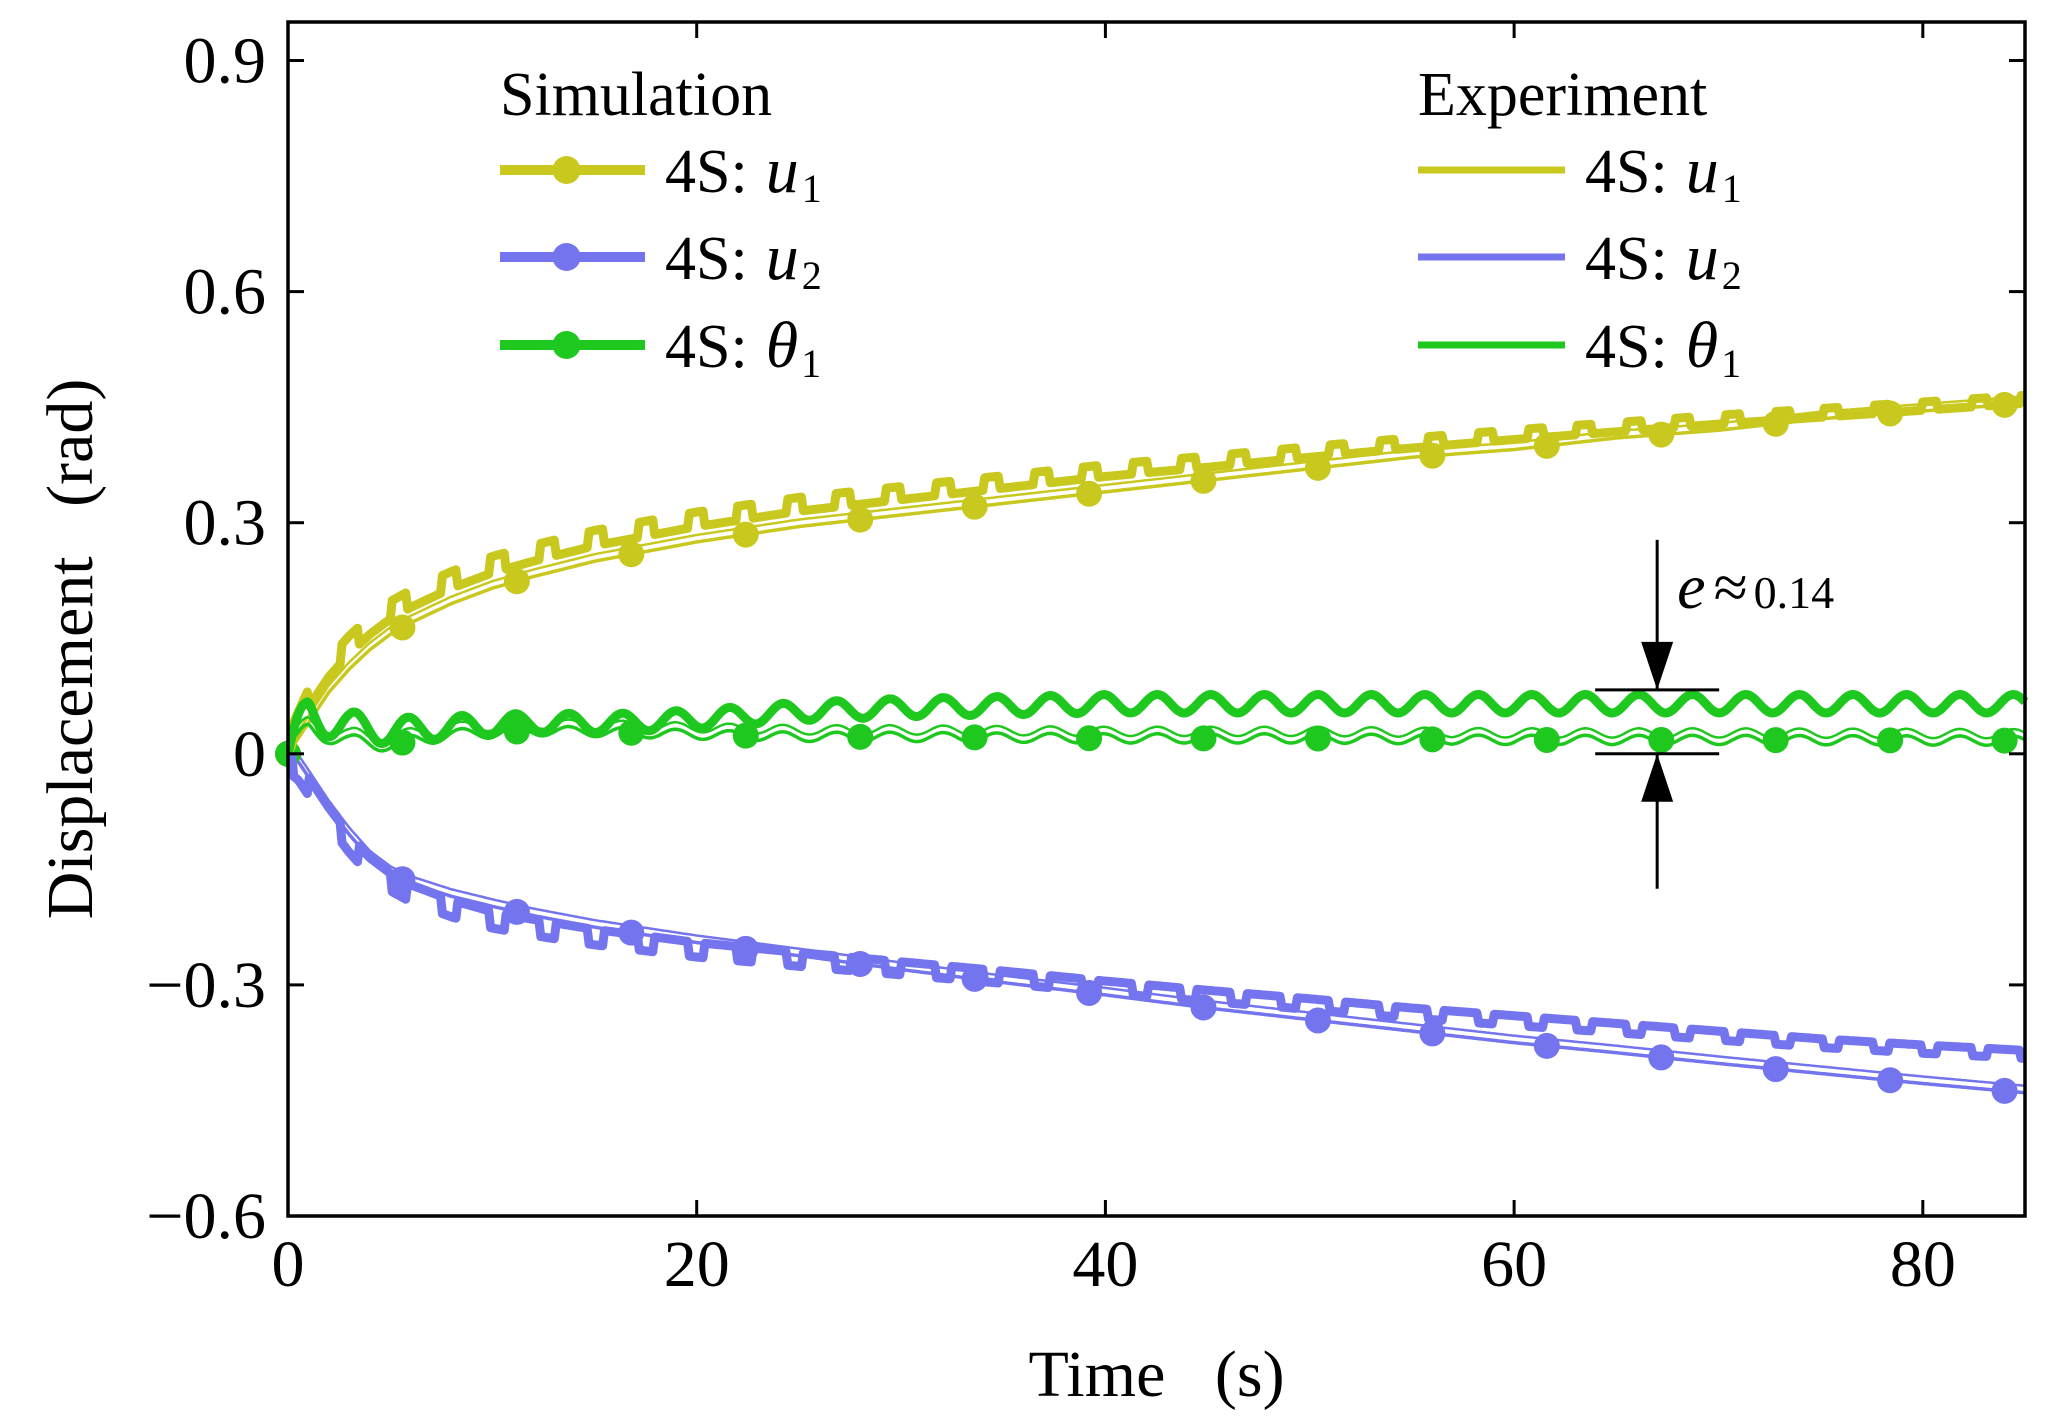 The width and height of the screenshot is (2059, 1424). I want to click on annot-symbol: e, so click(1691, 586).